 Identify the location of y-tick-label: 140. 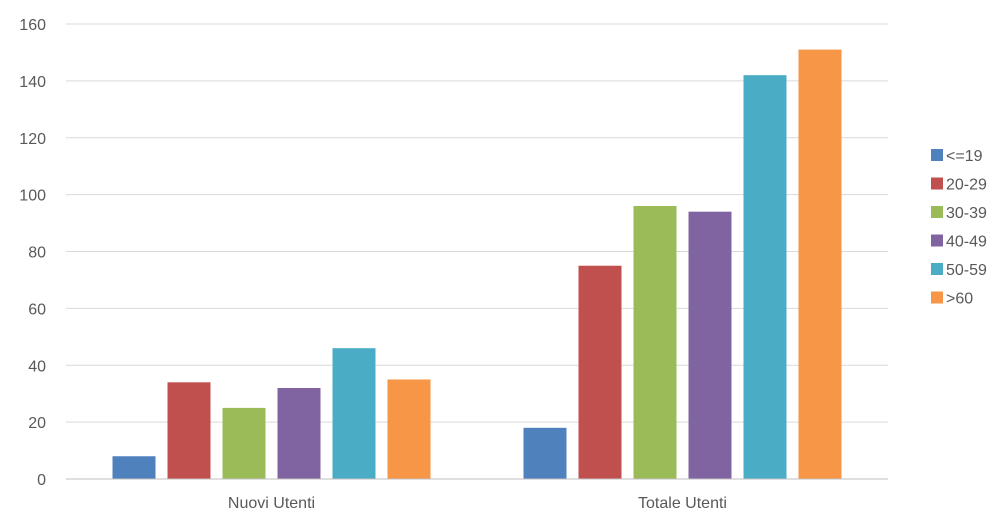
(32, 82).